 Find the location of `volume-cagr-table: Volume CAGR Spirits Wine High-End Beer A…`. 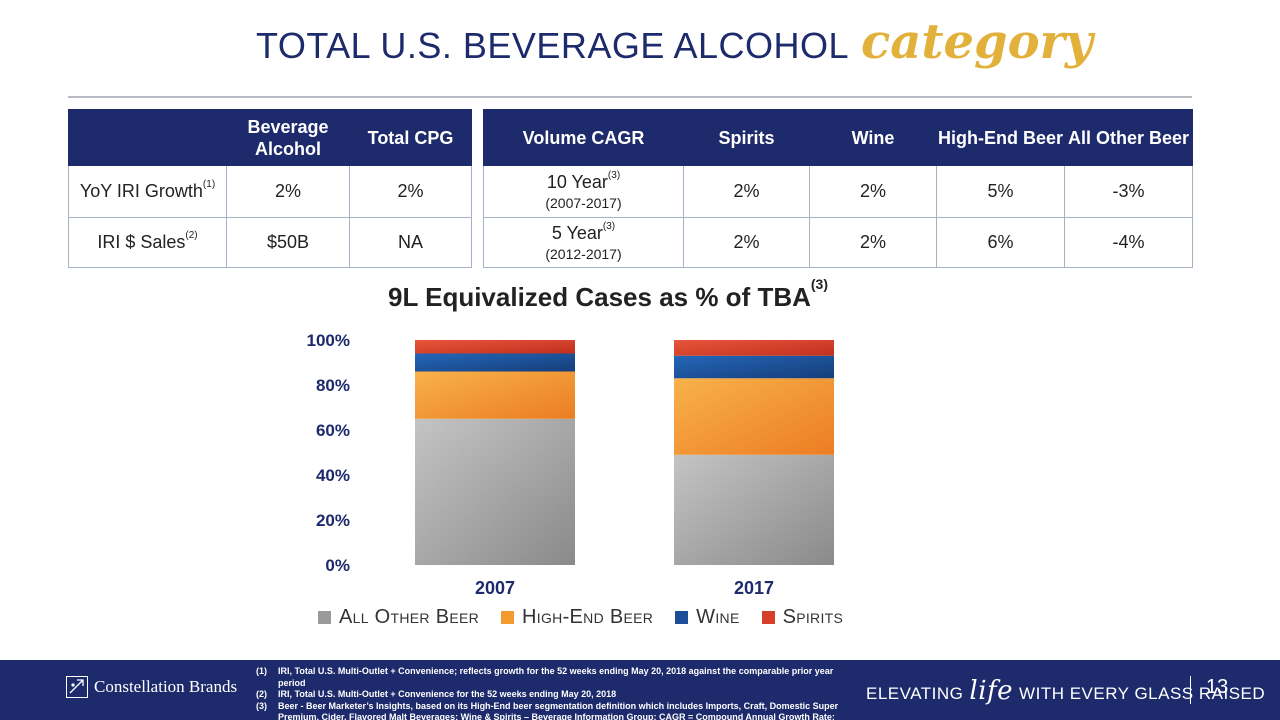

volume-cagr-table: Volume CAGR Spirits Wine High-End Beer A… is located at coordinates (838, 188).